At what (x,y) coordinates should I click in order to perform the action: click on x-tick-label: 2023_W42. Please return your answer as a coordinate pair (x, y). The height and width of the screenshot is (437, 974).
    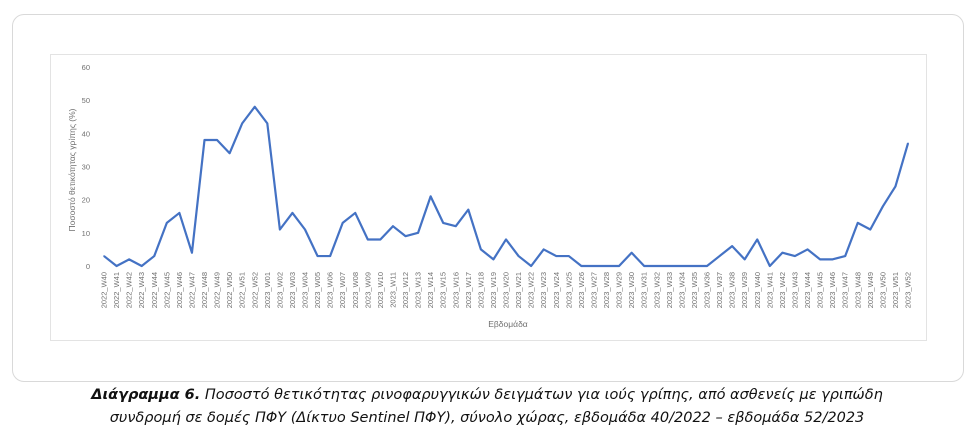
    Looking at the image, I should click on (782, 290).